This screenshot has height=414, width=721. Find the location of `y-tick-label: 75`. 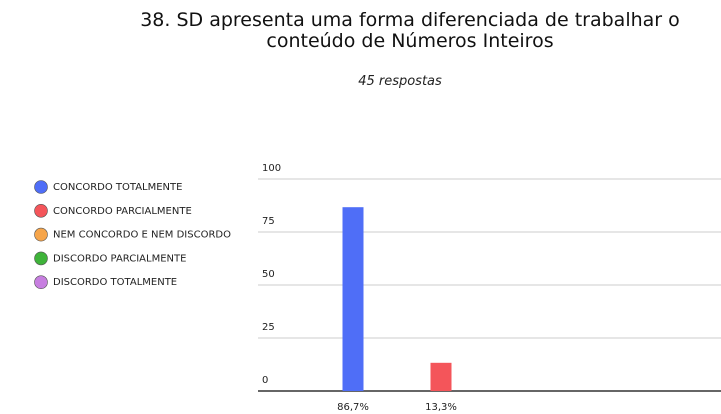

y-tick-label: 75 is located at coordinates (268, 221).